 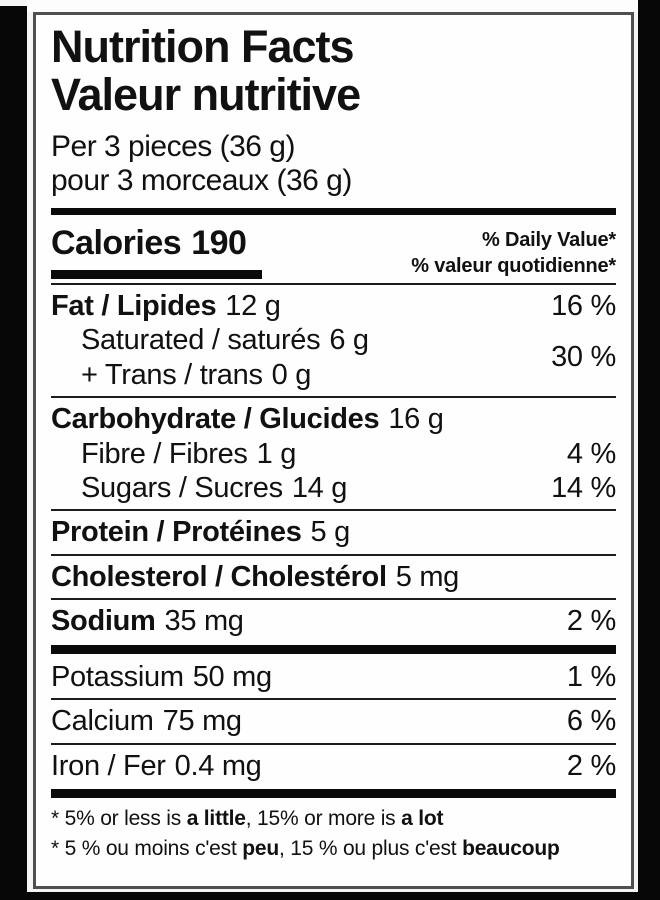 What do you see at coordinates (196, 374) in the screenshot?
I see `nutrient-text: + Trans / trans 0 g` at bounding box center [196, 374].